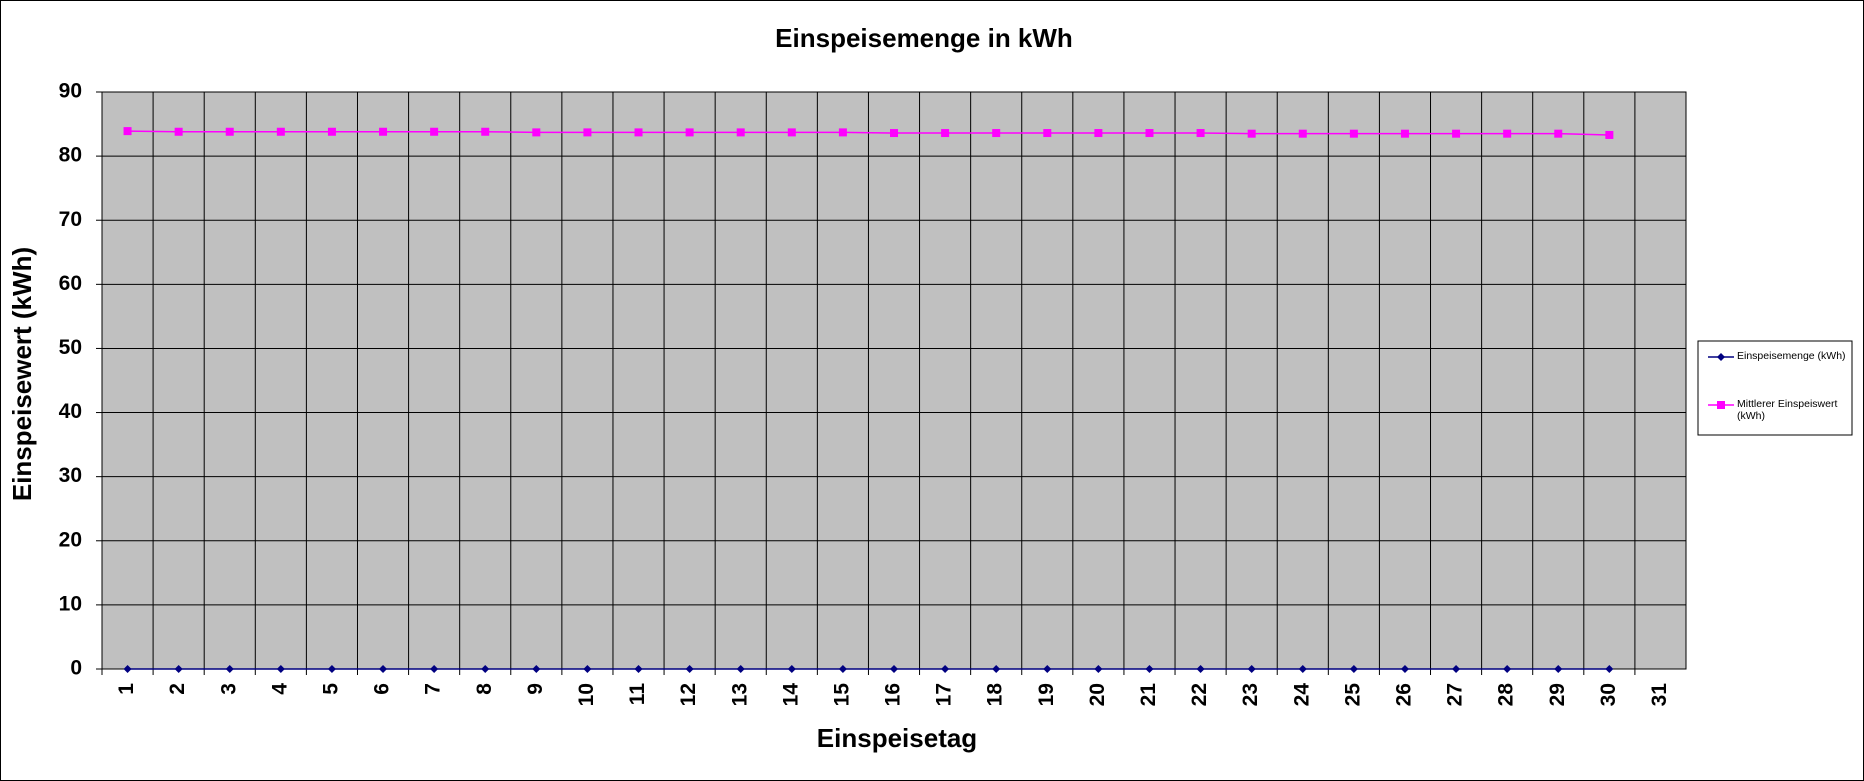 The height and width of the screenshot is (781, 1864). Describe the element at coordinates (70, 155) in the screenshot. I see `y-tick-label: 80` at that location.